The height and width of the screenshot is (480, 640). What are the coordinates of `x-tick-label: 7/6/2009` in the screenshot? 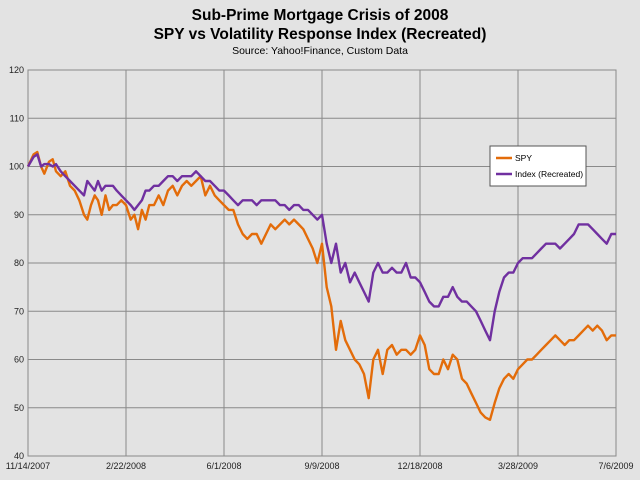 It's located at (615, 466).